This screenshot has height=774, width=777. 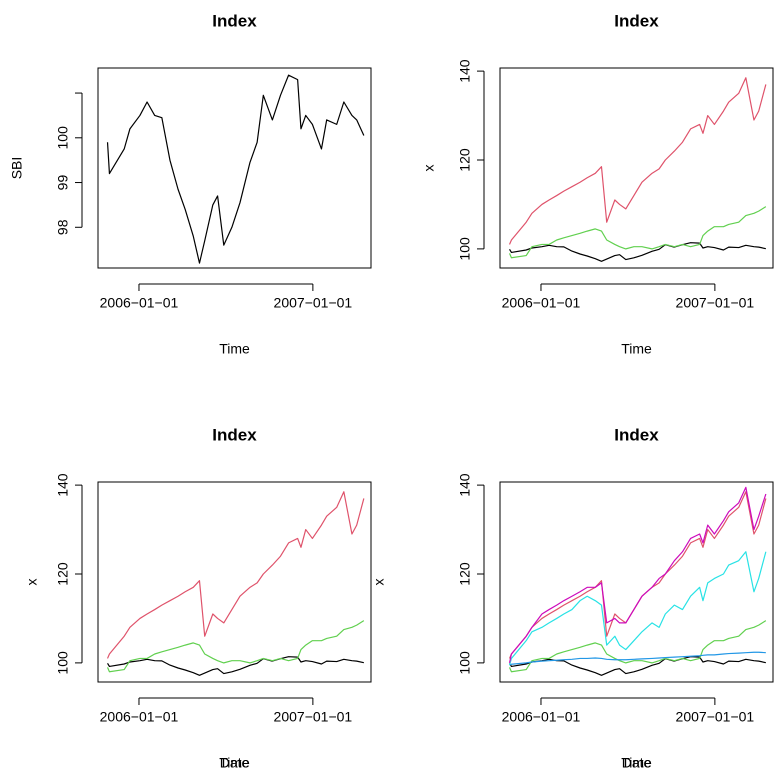 I want to click on y-axis-label: SBI, so click(x=17, y=168).